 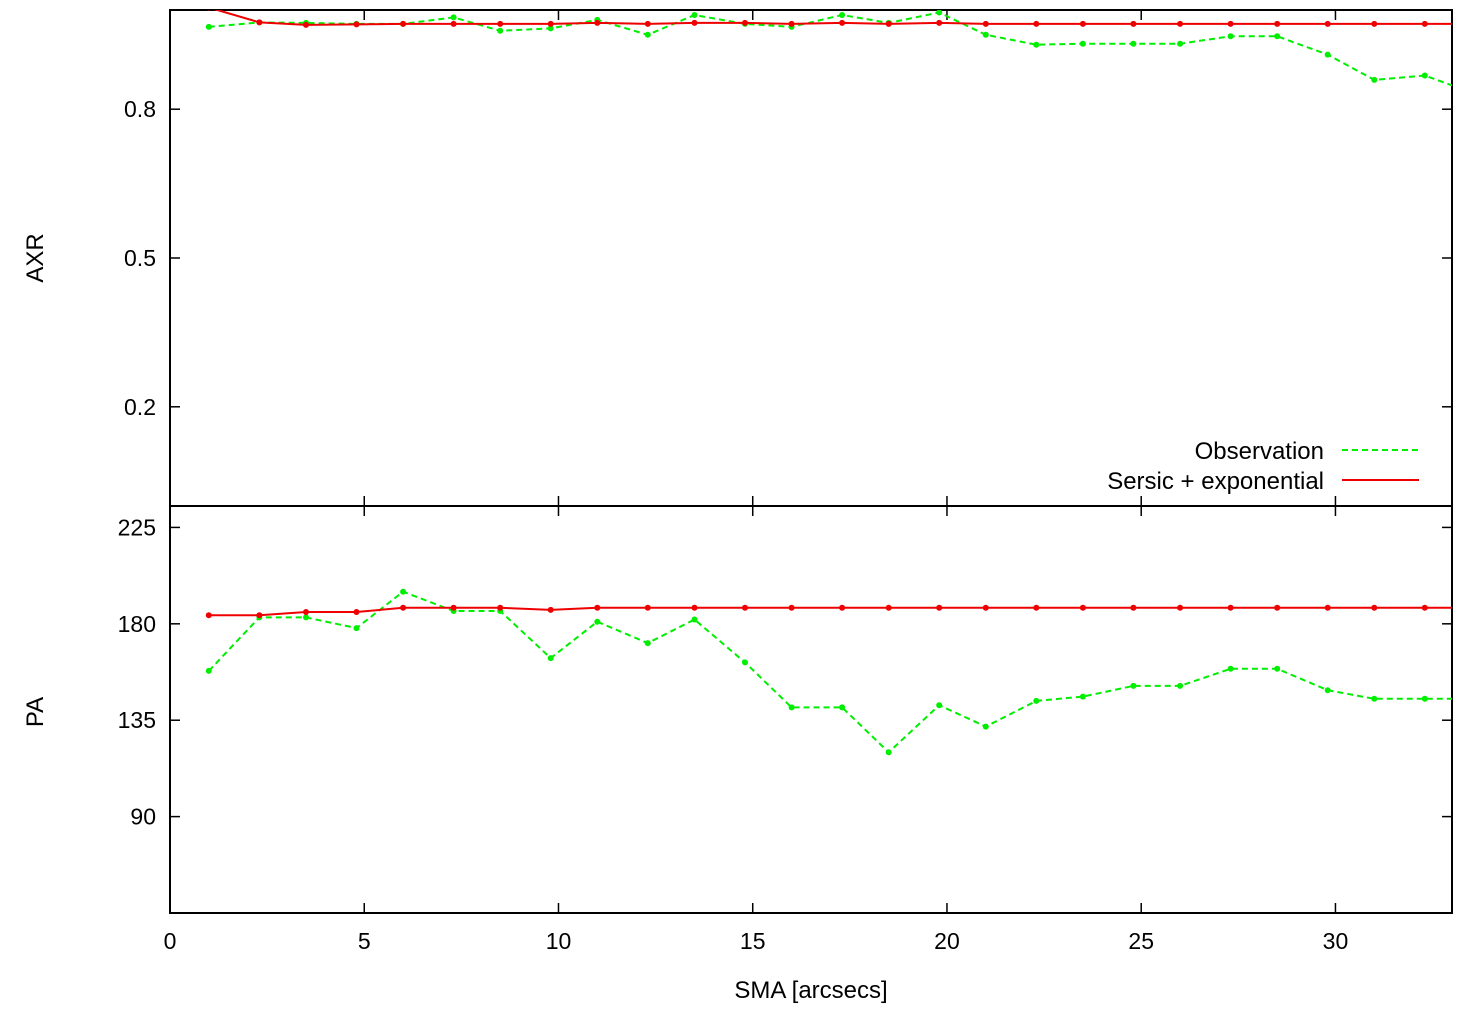 What do you see at coordinates (828, 672) in the screenshot?
I see `pa-plot-area` at bounding box center [828, 672].